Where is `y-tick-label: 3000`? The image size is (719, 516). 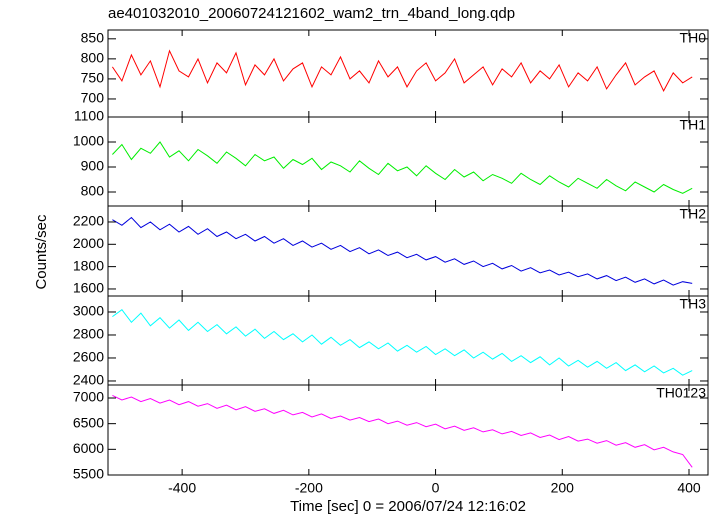
y-tick-label: 3000 is located at coordinates (88, 311).